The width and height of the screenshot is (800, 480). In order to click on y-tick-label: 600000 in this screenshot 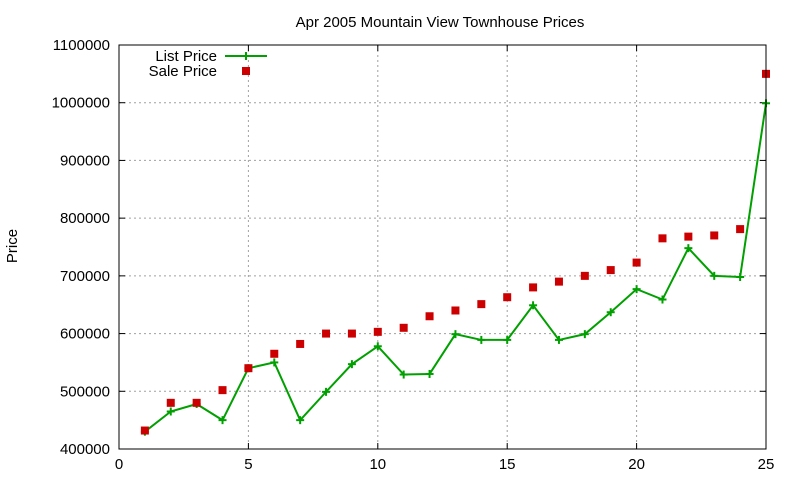, I will do `click(85, 334)`.